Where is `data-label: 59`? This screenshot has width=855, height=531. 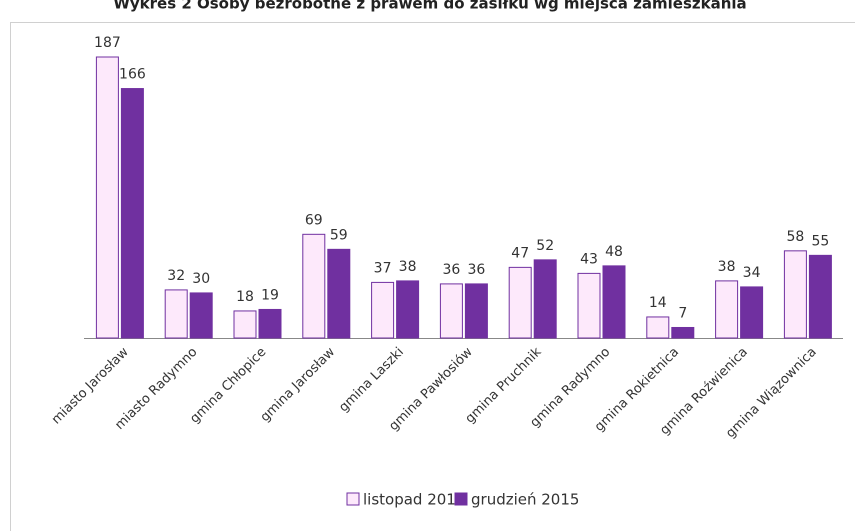 data-label: 59 is located at coordinates (339, 235).